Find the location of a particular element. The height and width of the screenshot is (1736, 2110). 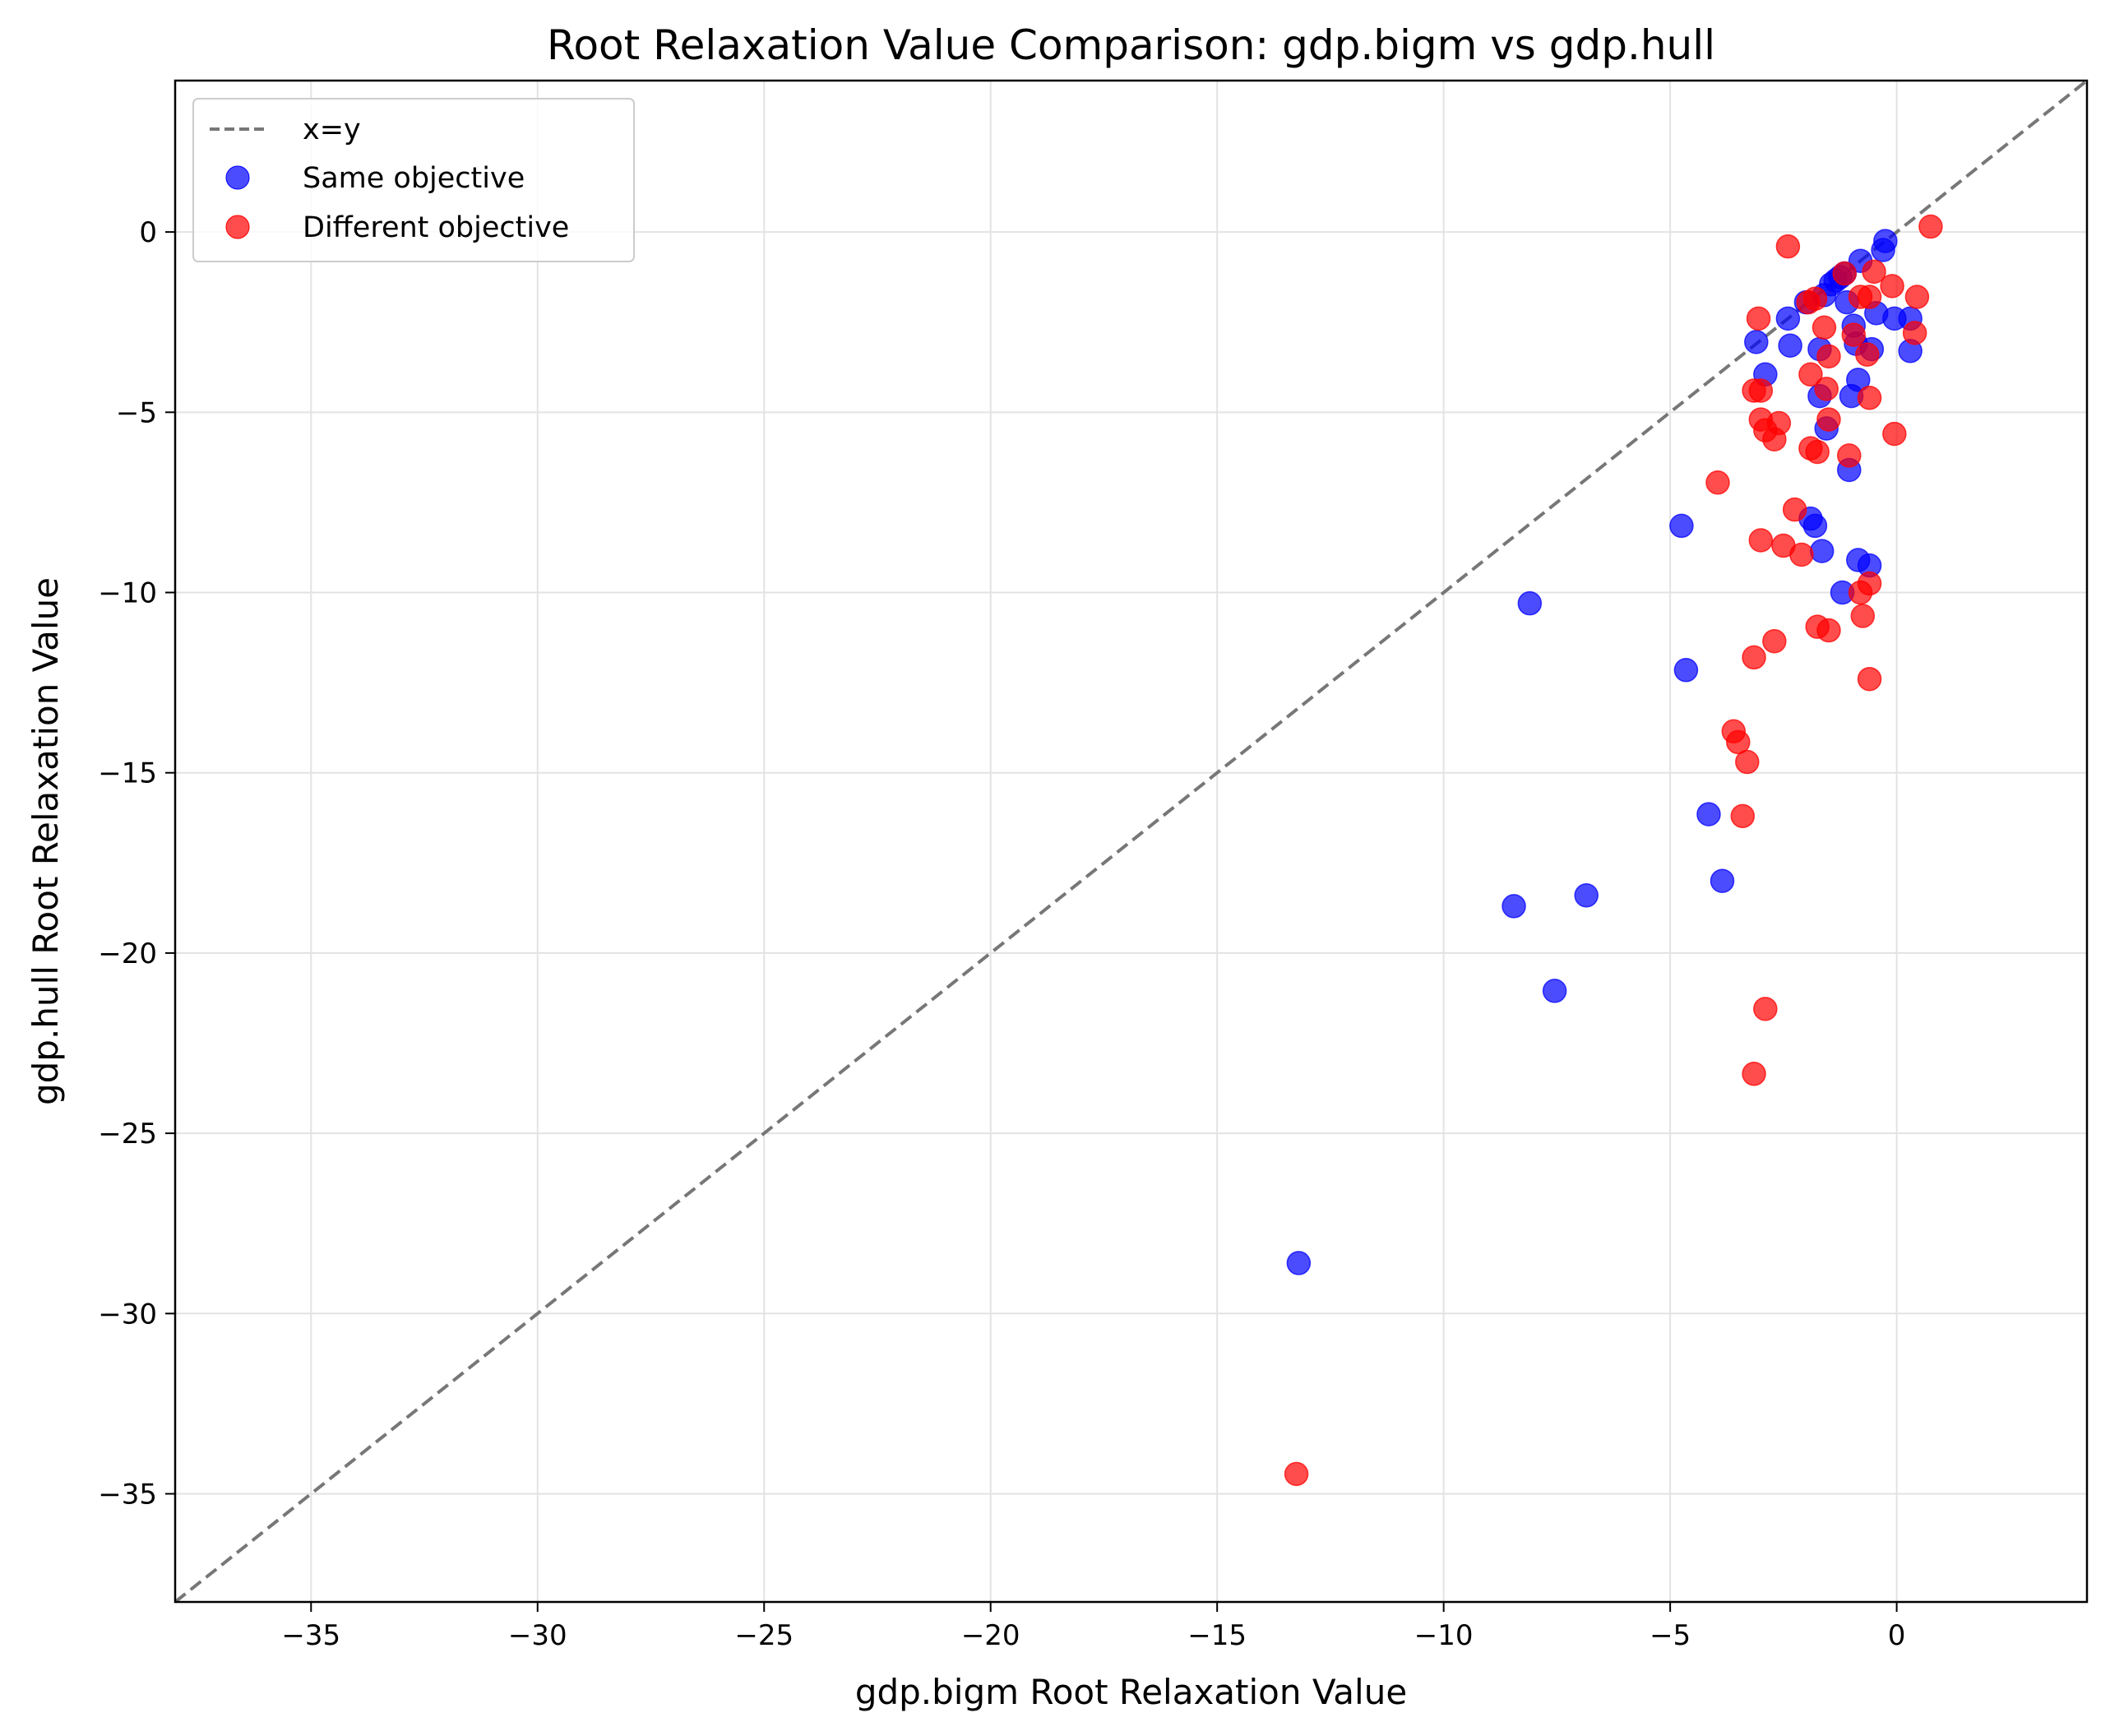

y-axis-title: gdp.hull Root Relaxation Value is located at coordinates (45, 841).